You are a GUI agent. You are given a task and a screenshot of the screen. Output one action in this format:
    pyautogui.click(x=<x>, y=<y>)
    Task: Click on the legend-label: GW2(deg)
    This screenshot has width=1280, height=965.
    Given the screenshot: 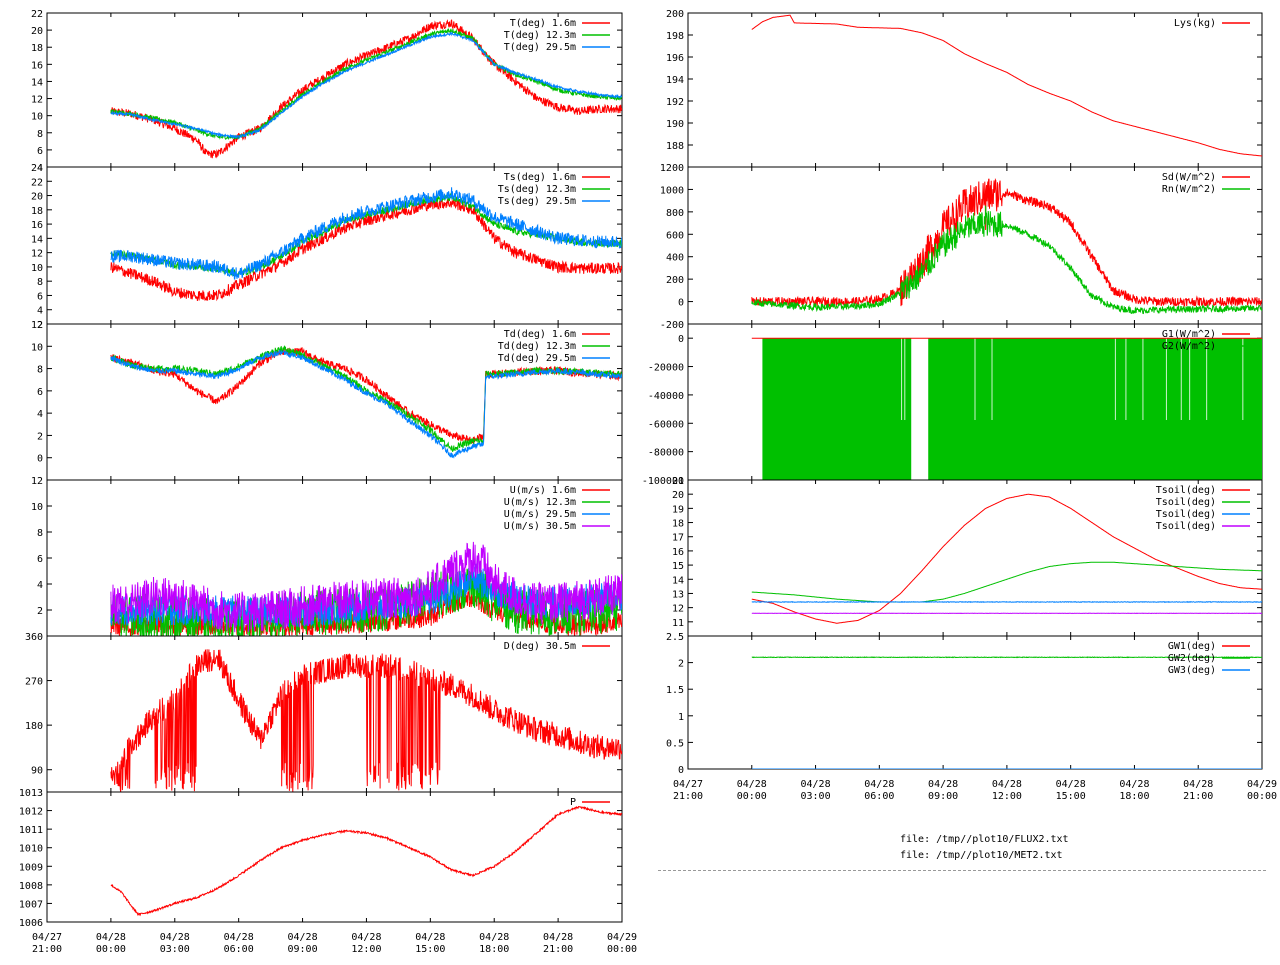 What is the action you would take?
    pyautogui.click(x=1192, y=658)
    